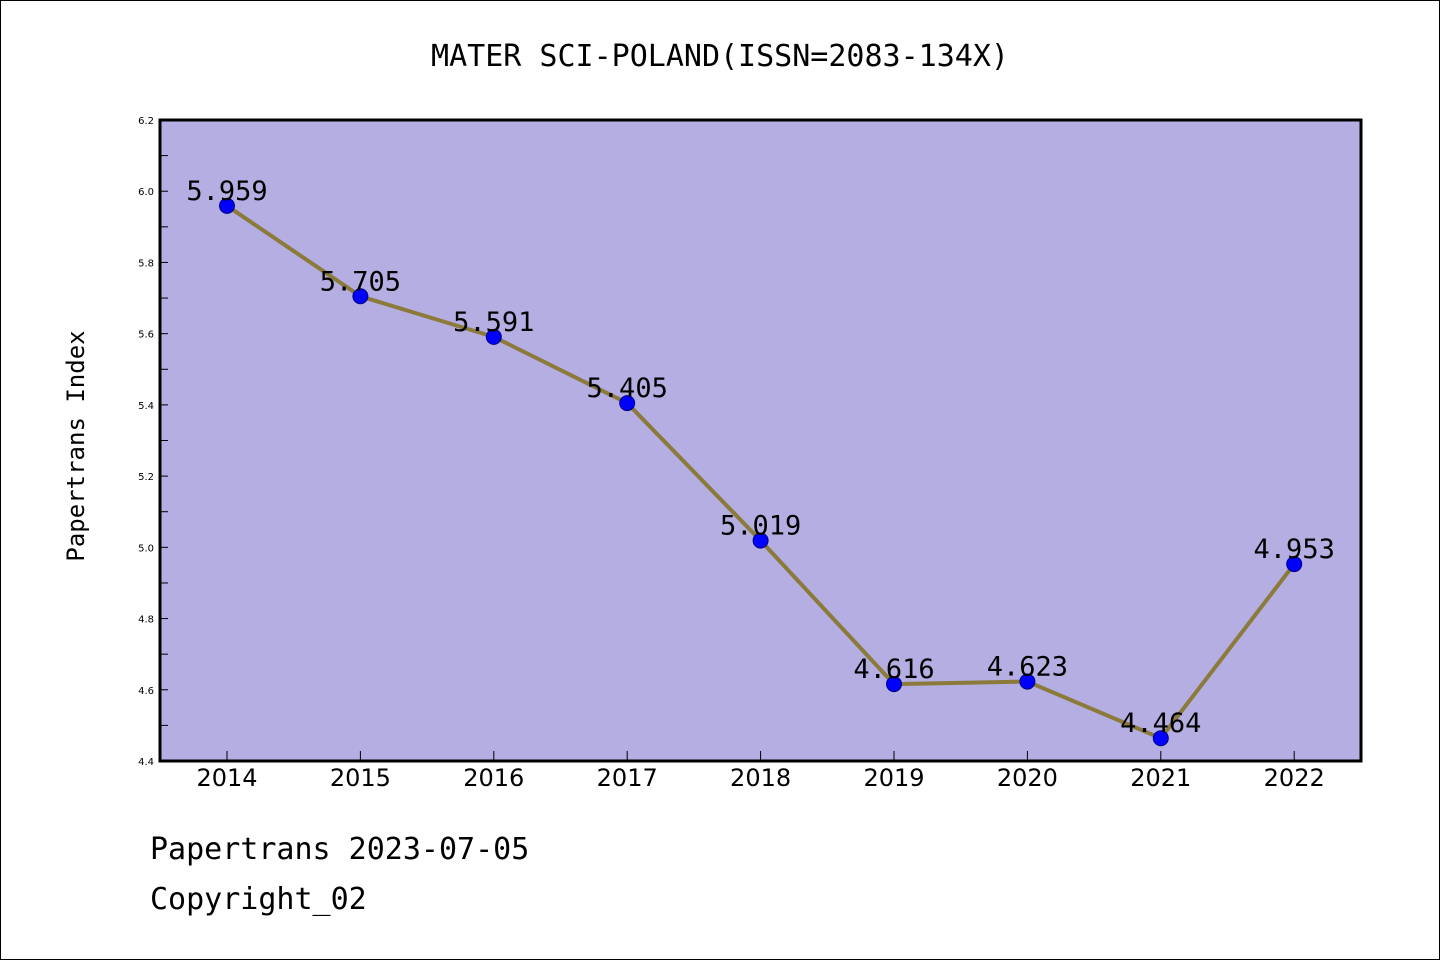 The width and height of the screenshot is (1440, 960). What do you see at coordinates (493, 322) in the screenshot?
I see `data-label: 5.591` at bounding box center [493, 322].